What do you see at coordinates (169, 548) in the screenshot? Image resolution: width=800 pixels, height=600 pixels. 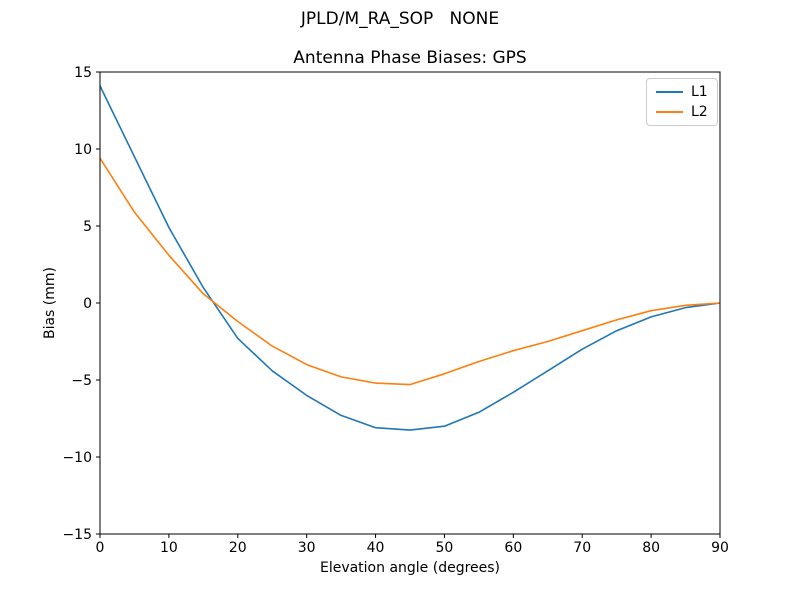 I see `x-tick-label: 10` at bounding box center [169, 548].